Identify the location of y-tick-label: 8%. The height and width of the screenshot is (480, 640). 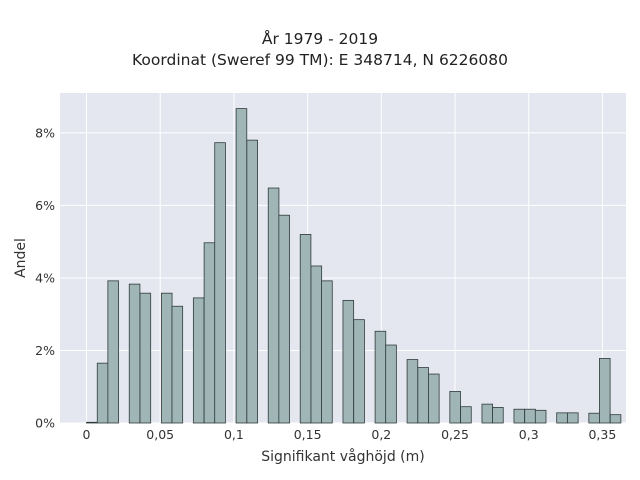
(45, 132).